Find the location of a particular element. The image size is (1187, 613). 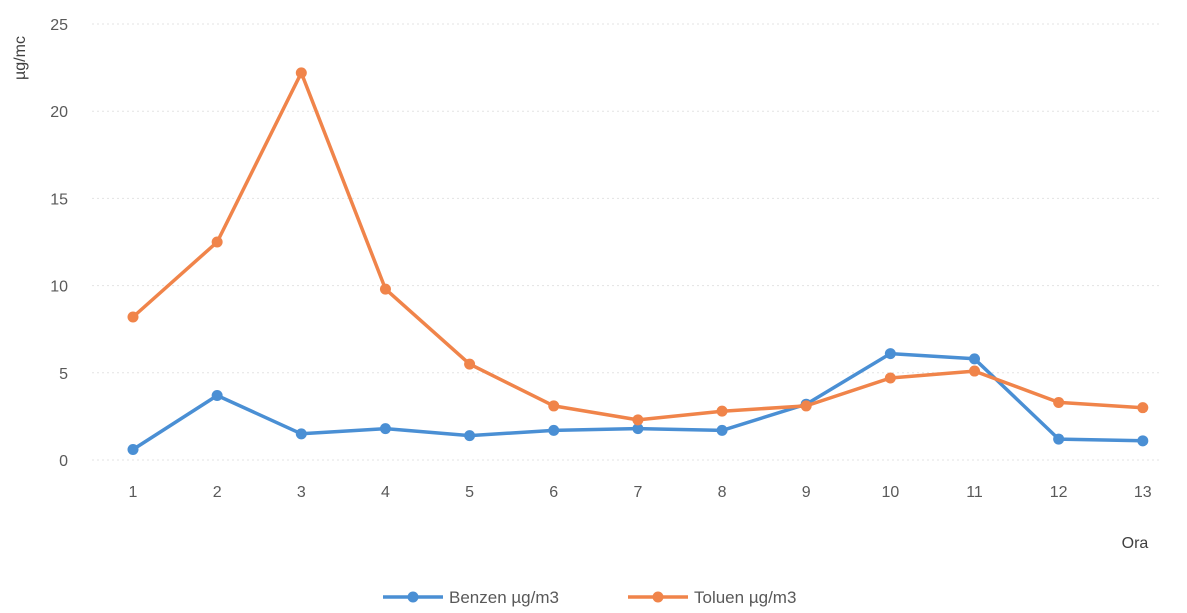

legend-label: Benzen µg/m3 is located at coordinates (504, 597).